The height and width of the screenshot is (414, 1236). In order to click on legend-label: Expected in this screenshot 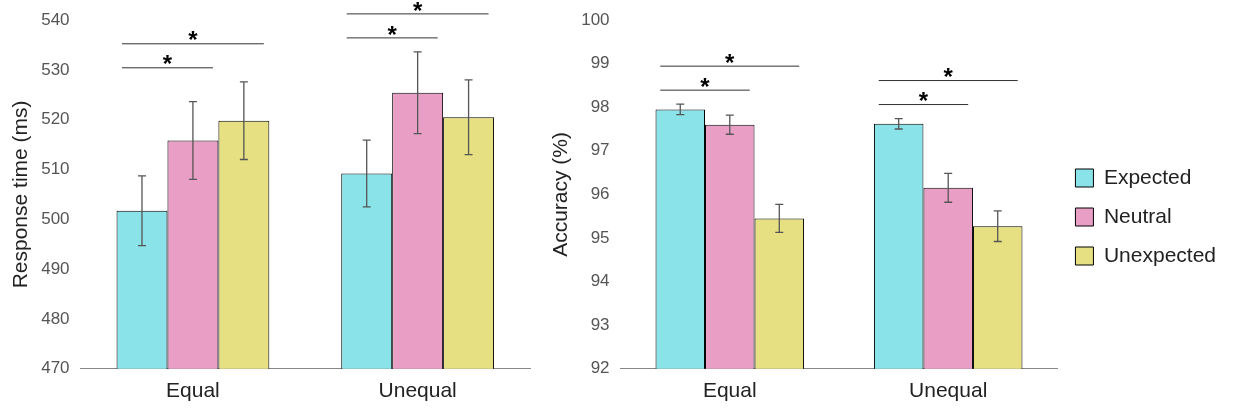, I will do `click(1147, 176)`.